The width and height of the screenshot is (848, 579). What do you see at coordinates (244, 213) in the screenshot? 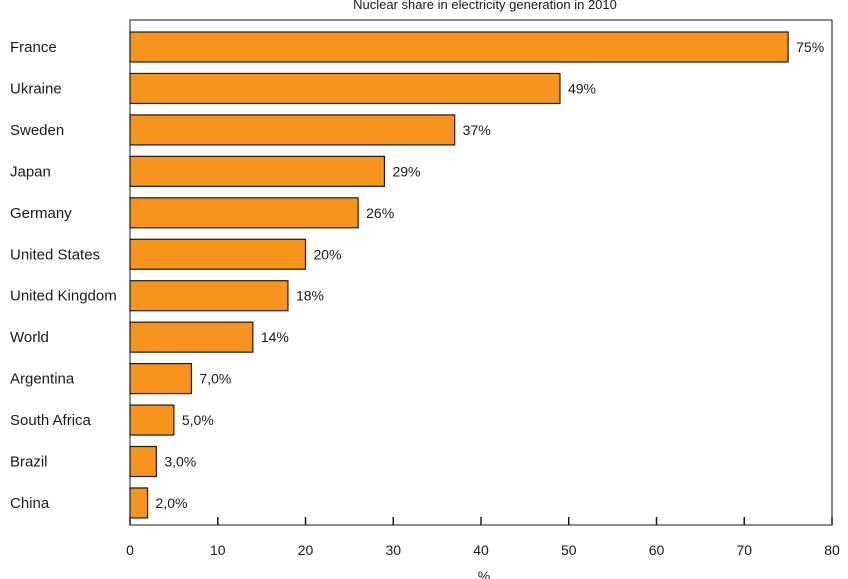
I see `bar-germany` at bounding box center [244, 213].